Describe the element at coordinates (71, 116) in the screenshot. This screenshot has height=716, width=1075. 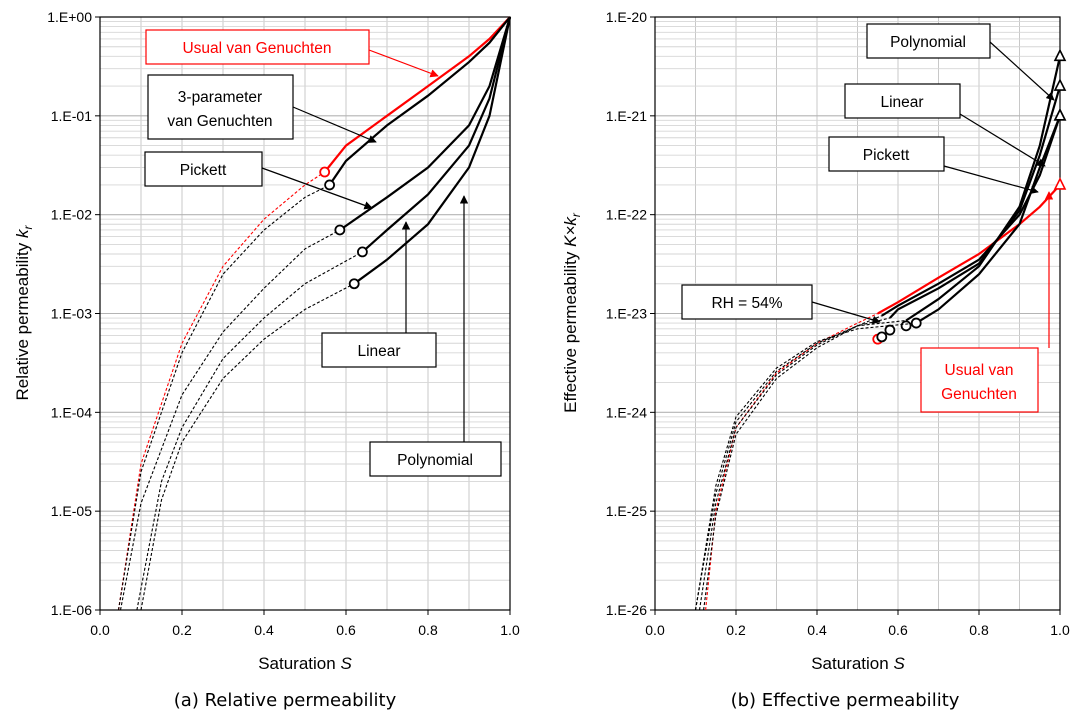
I see `y-tick-label: 1.E-01` at that location.